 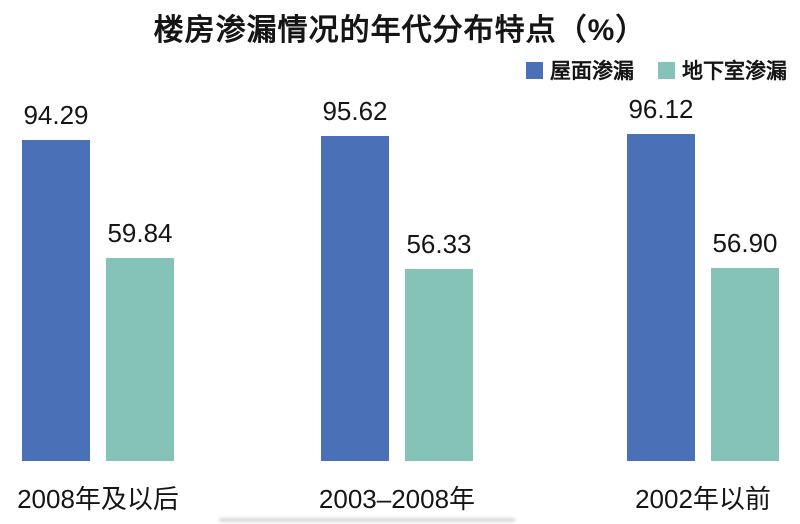 I want to click on roof-leakage-swatch-icon, so click(x=534, y=70).